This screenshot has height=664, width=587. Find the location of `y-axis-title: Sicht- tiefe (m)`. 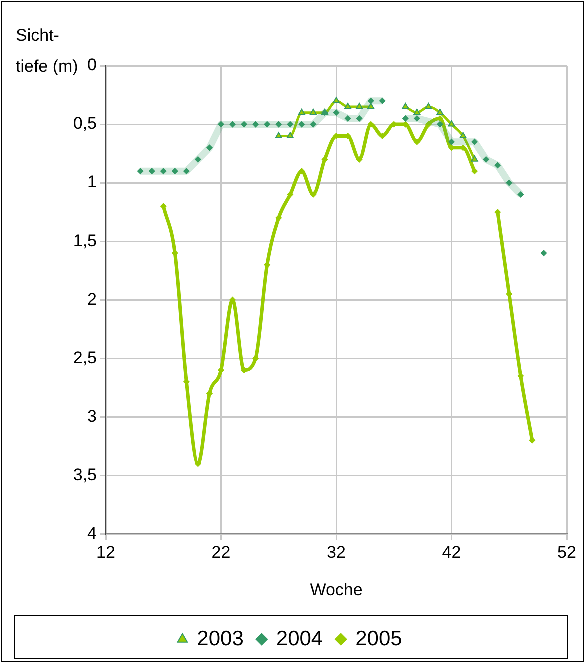

y-axis-title: Sicht- tiefe (m) is located at coordinates (47, 51).